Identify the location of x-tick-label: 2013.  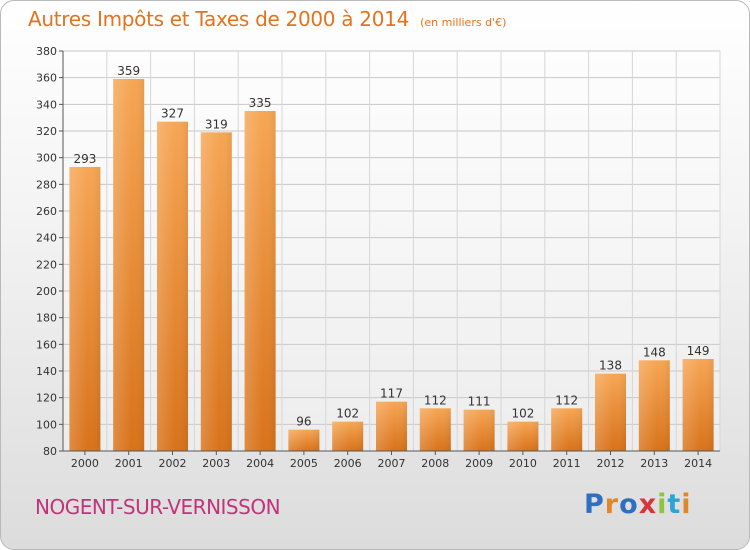
(654, 463).